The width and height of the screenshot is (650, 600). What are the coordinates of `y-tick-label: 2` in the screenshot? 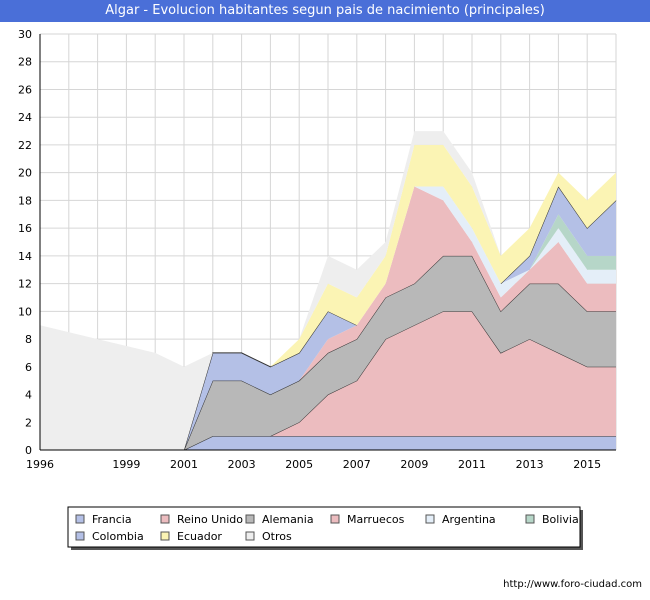 It's located at (28, 422).